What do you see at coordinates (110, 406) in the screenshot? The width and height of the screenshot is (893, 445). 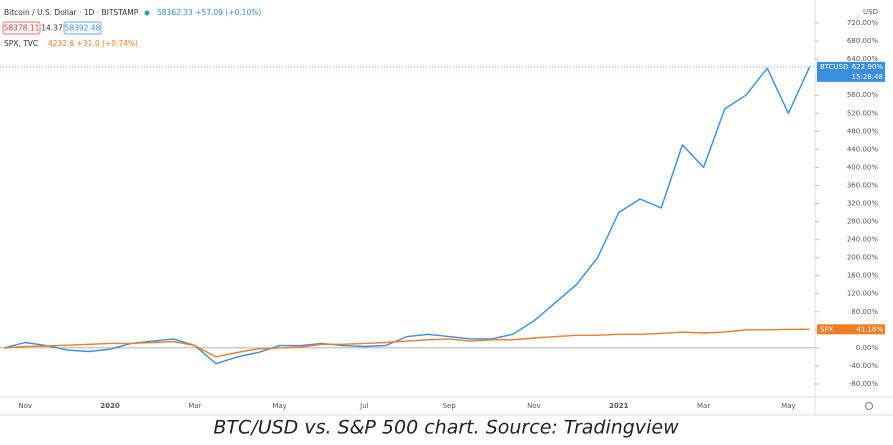 I see `x-tick-label: 2020` at bounding box center [110, 406].